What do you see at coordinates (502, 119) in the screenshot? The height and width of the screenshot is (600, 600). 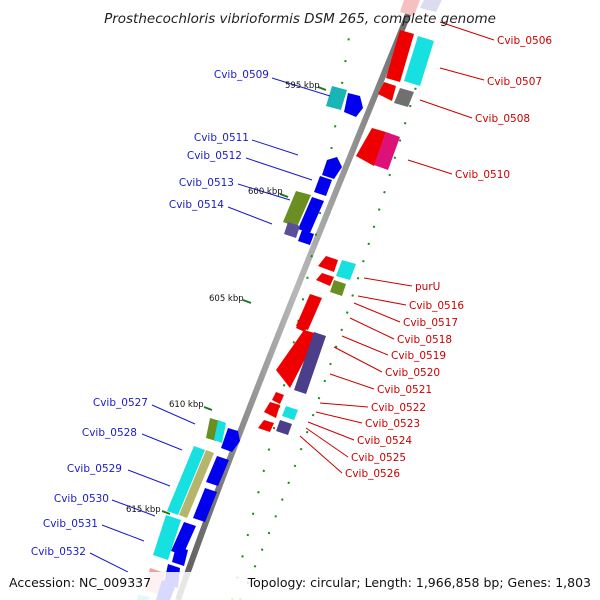 I see `gene-label: Cvib_0508` at bounding box center [502, 119].